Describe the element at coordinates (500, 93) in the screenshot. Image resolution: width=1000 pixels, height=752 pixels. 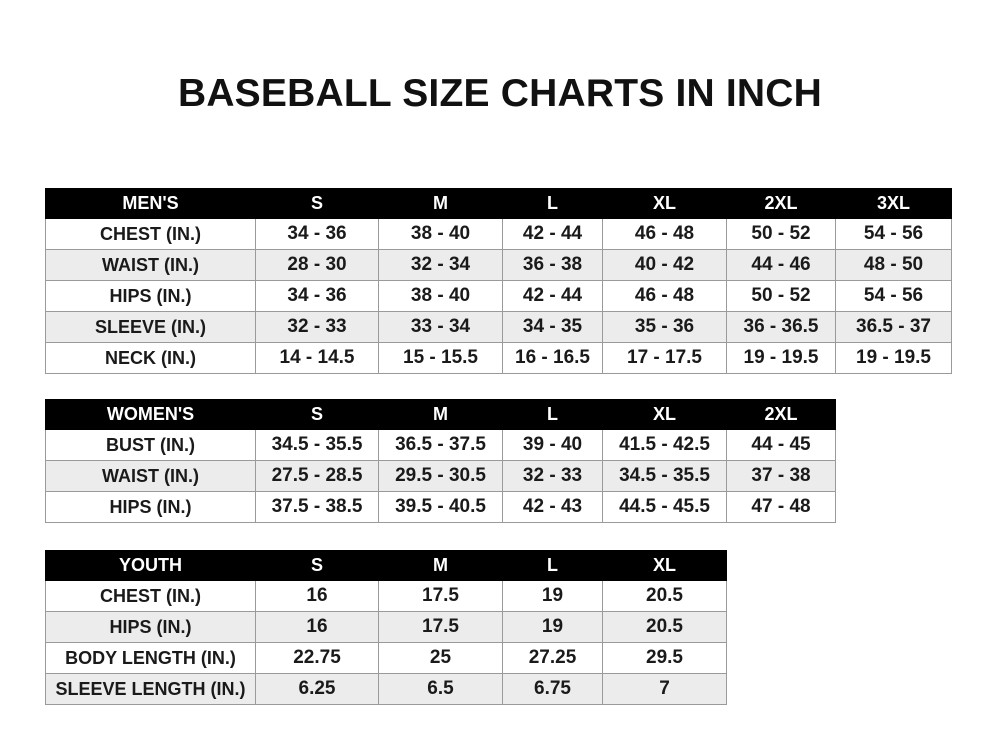
I see `page-title: BASEBALL SIZE CHARTS IN INCH` at that location.